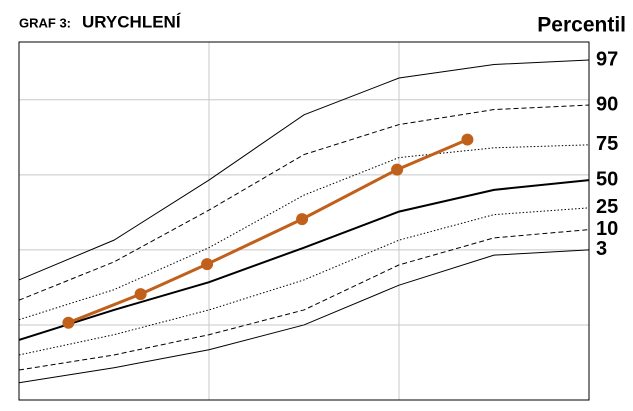 The height and width of the screenshot is (411, 633). What do you see at coordinates (607, 229) in the screenshot?
I see `legend-label: 10` at bounding box center [607, 229].